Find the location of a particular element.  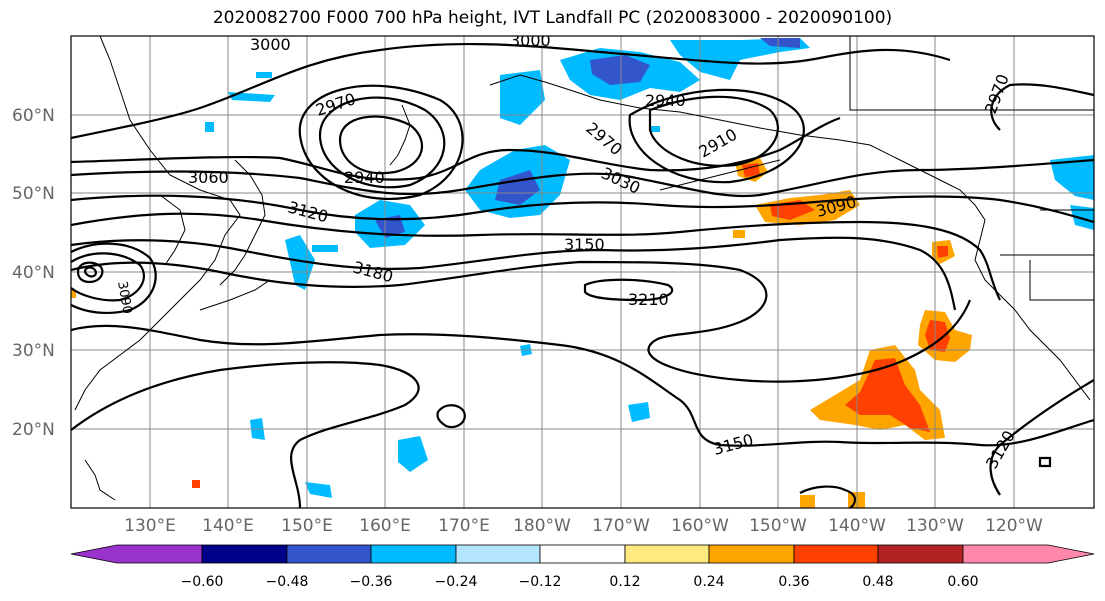

lon-label-180w: 180°W is located at coordinates (542, 526).